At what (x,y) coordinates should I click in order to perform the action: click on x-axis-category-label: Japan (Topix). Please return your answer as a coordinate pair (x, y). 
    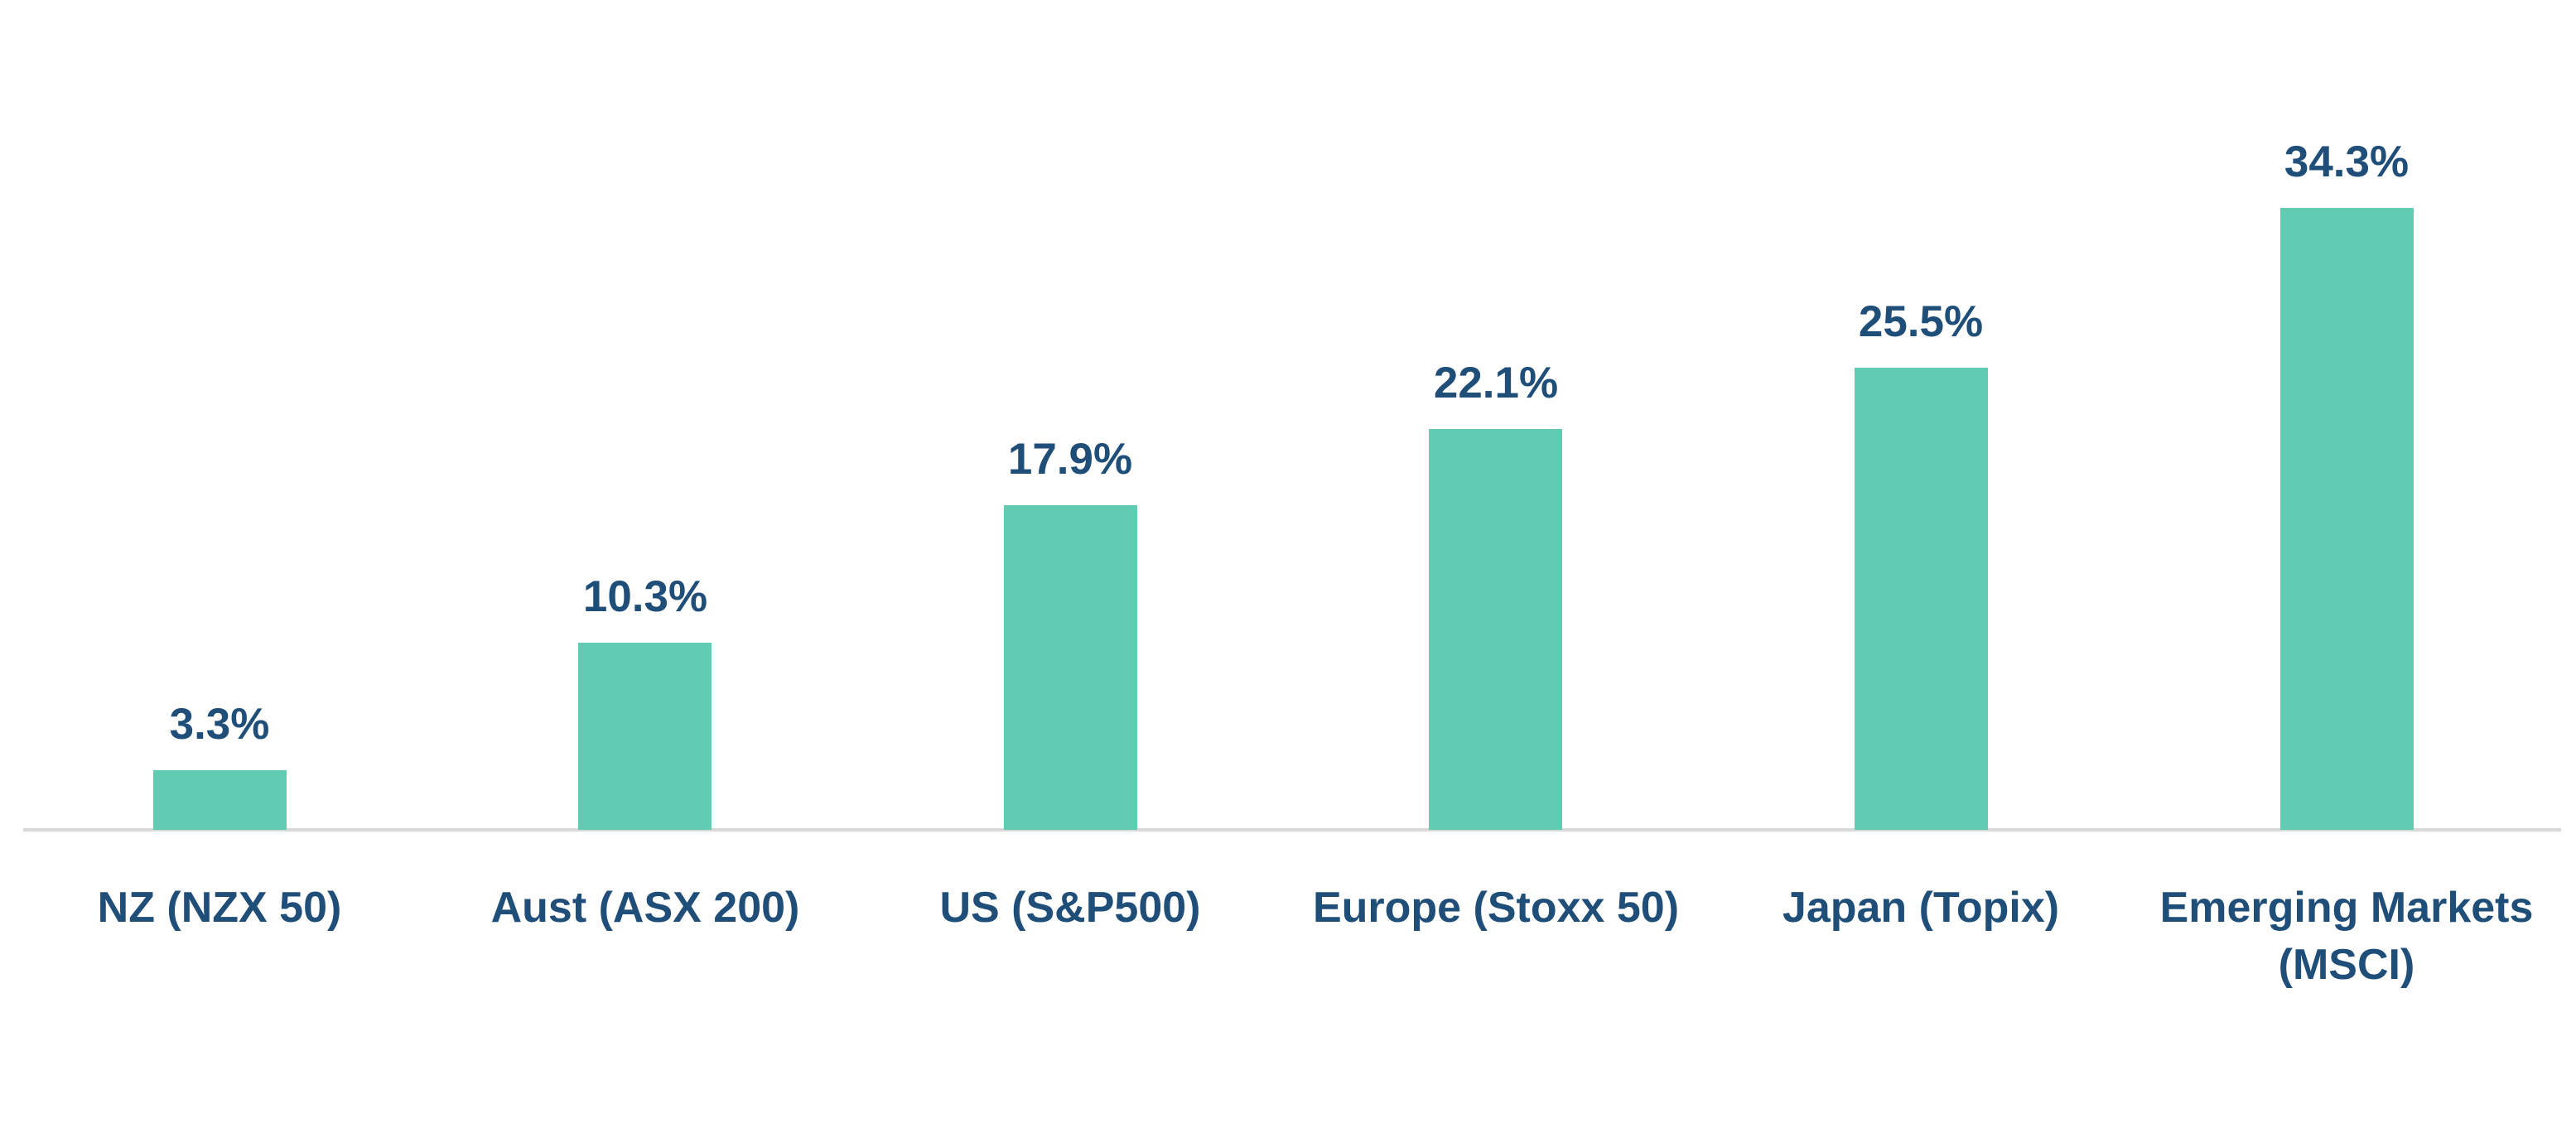
    Looking at the image, I should click on (1921, 908).